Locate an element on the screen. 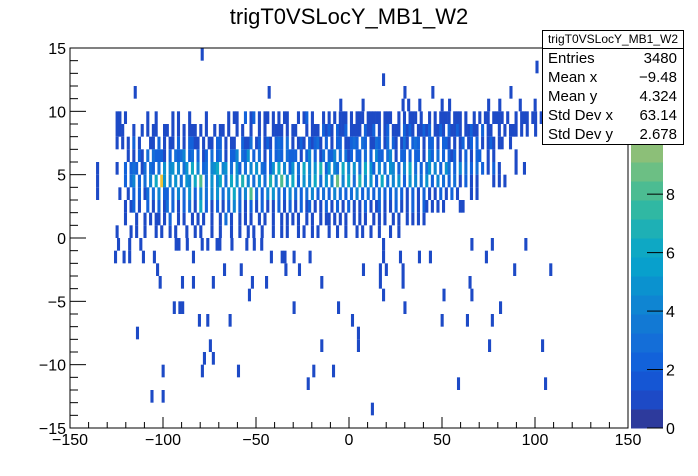 The image size is (698, 476). y-tick-label: −15 is located at coordinates (52, 429).